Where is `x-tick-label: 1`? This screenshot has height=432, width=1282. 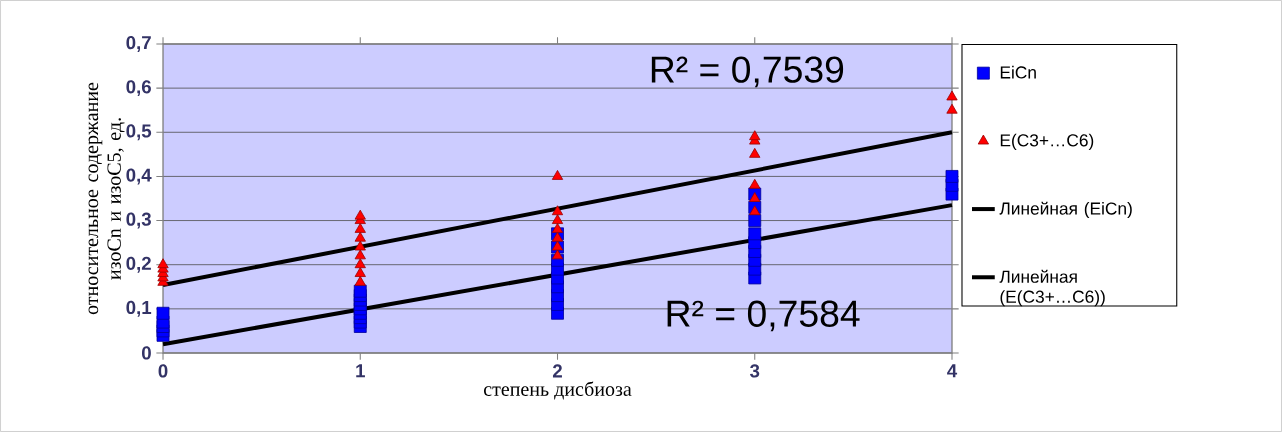 x-tick-label: 1 is located at coordinates (360, 371).